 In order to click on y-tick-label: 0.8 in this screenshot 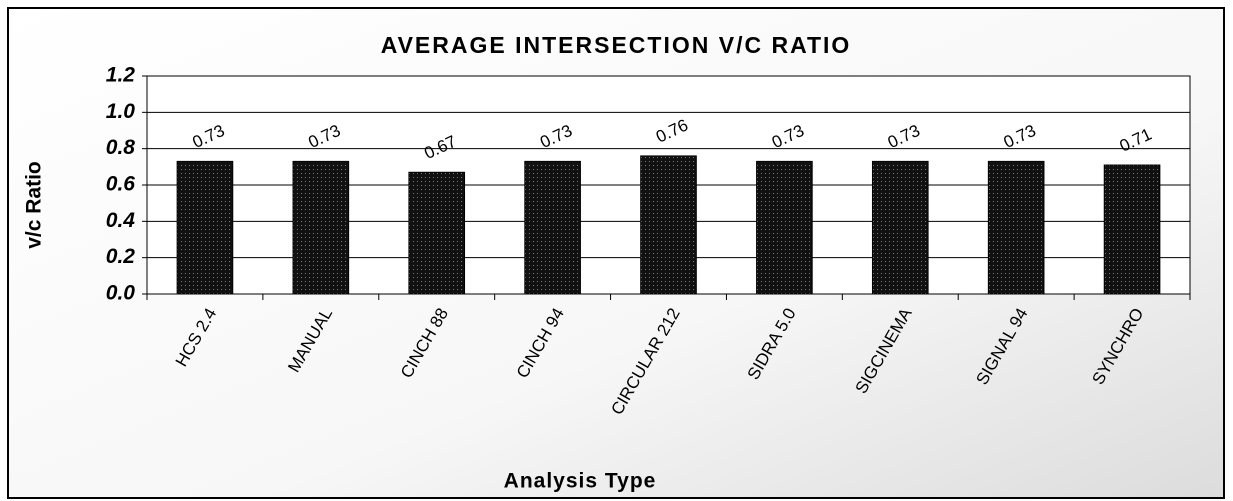, I will do `click(121, 147)`.